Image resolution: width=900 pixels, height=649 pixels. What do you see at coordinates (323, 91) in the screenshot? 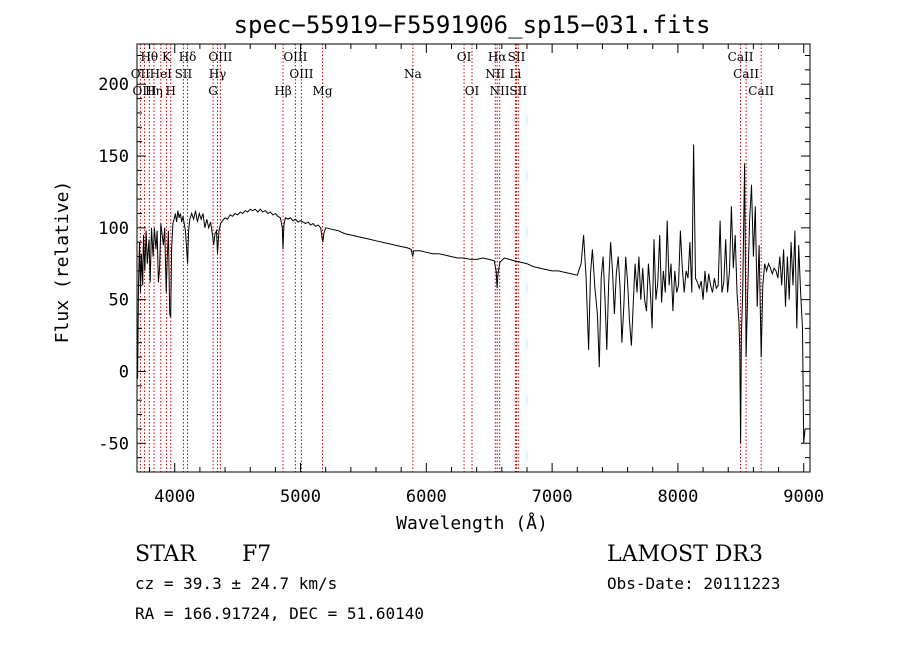
I see `line-label: Mg` at bounding box center [323, 91].